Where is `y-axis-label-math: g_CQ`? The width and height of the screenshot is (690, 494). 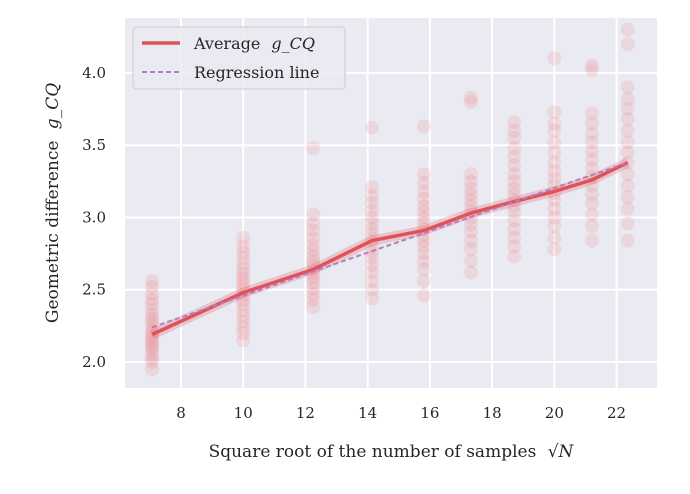 y-axis-label-math: g_CQ is located at coordinates (53, 106).